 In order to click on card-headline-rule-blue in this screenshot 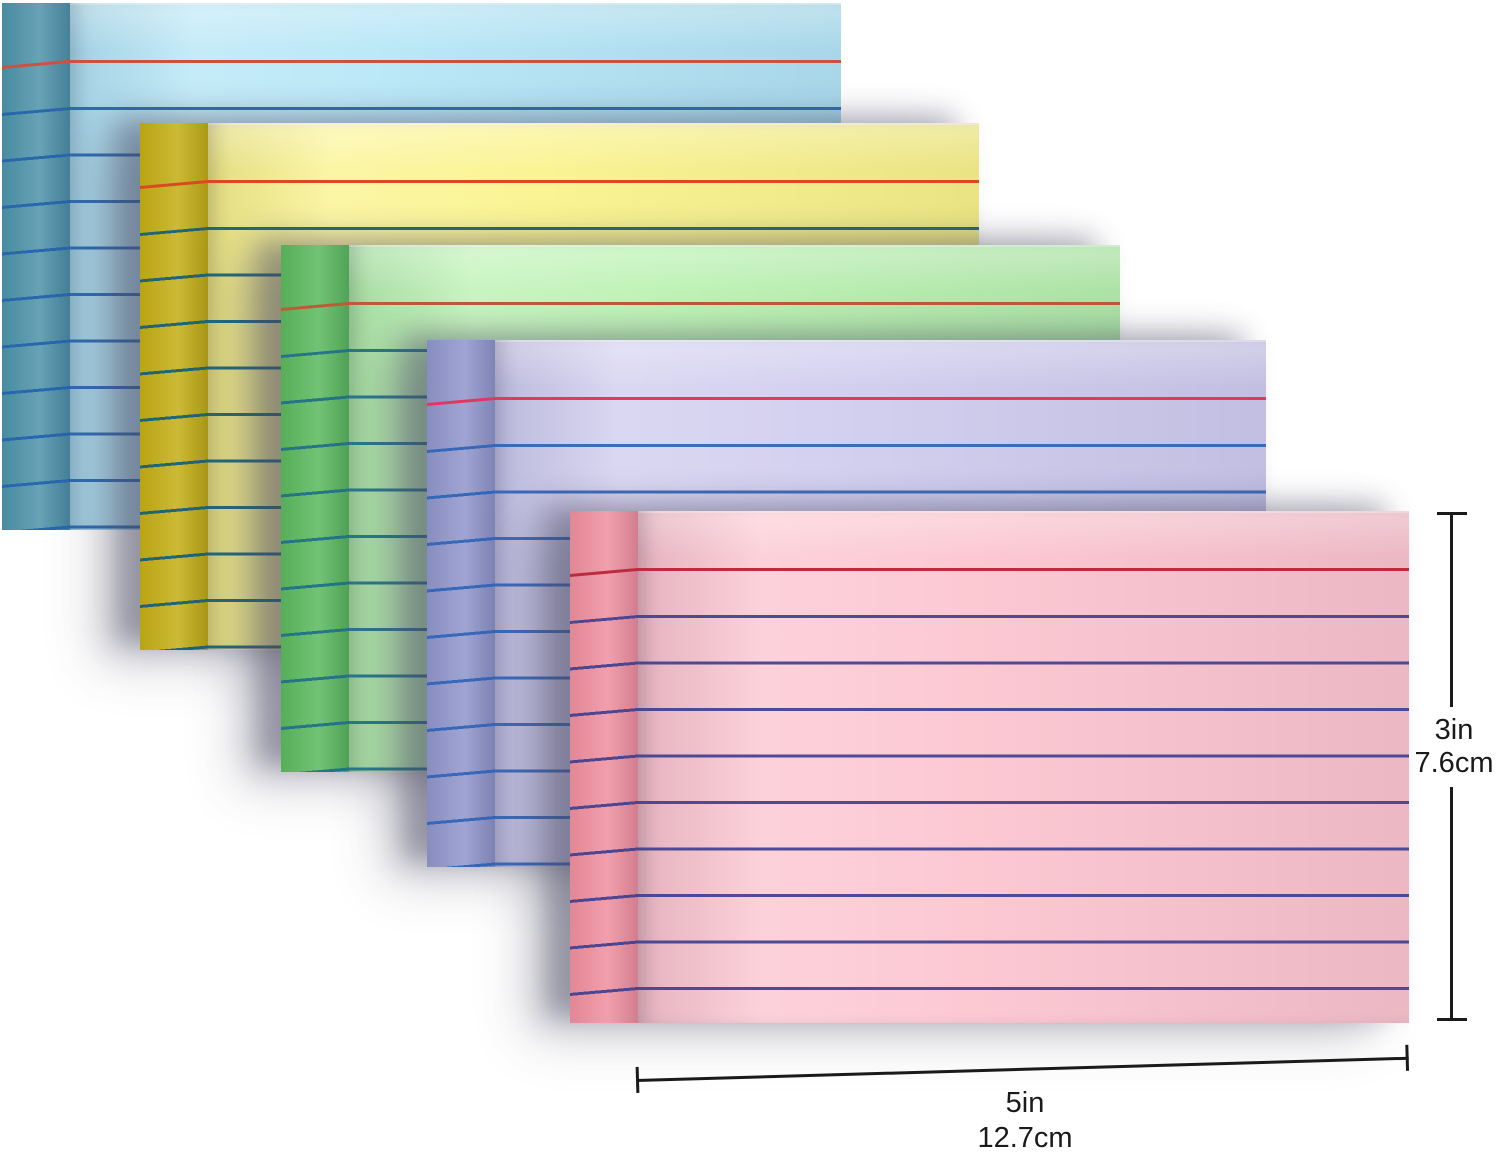, I will do `click(455, 61)`.